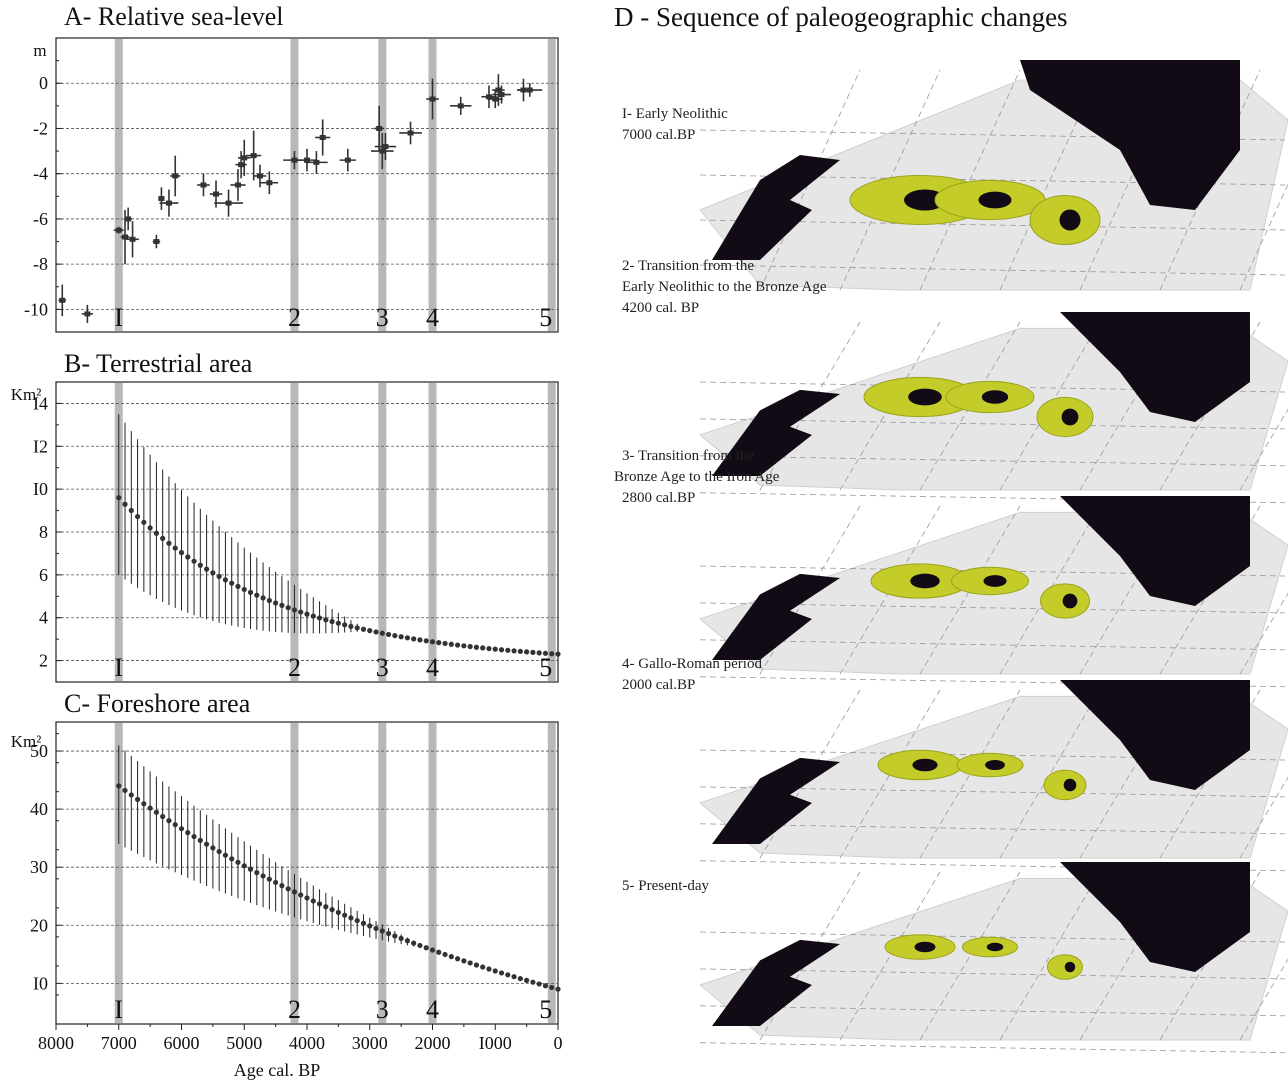 This screenshot has width=1288, height=1082. What do you see at coordinates (40, 219) in the screenshot?
I see `y-tick-label: -6` at bounding box center [40, 219].